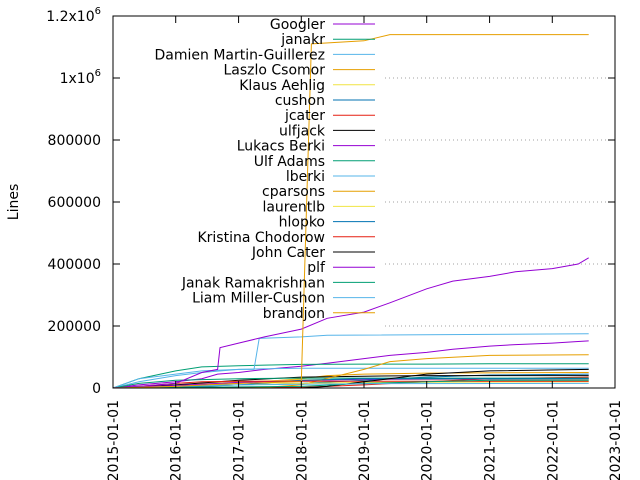 This screenshot has height=480, width=640. I want to click on legend-label: jcater, so click(304, 116).